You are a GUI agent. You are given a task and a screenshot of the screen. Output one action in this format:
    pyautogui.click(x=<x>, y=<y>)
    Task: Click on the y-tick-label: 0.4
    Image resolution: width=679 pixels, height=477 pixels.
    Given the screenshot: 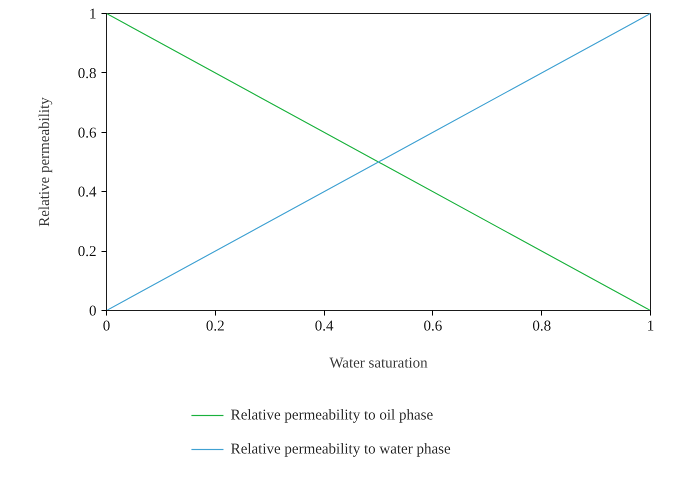 What is the action you would take?
    pyautogui.click(x=87, y=192)
    